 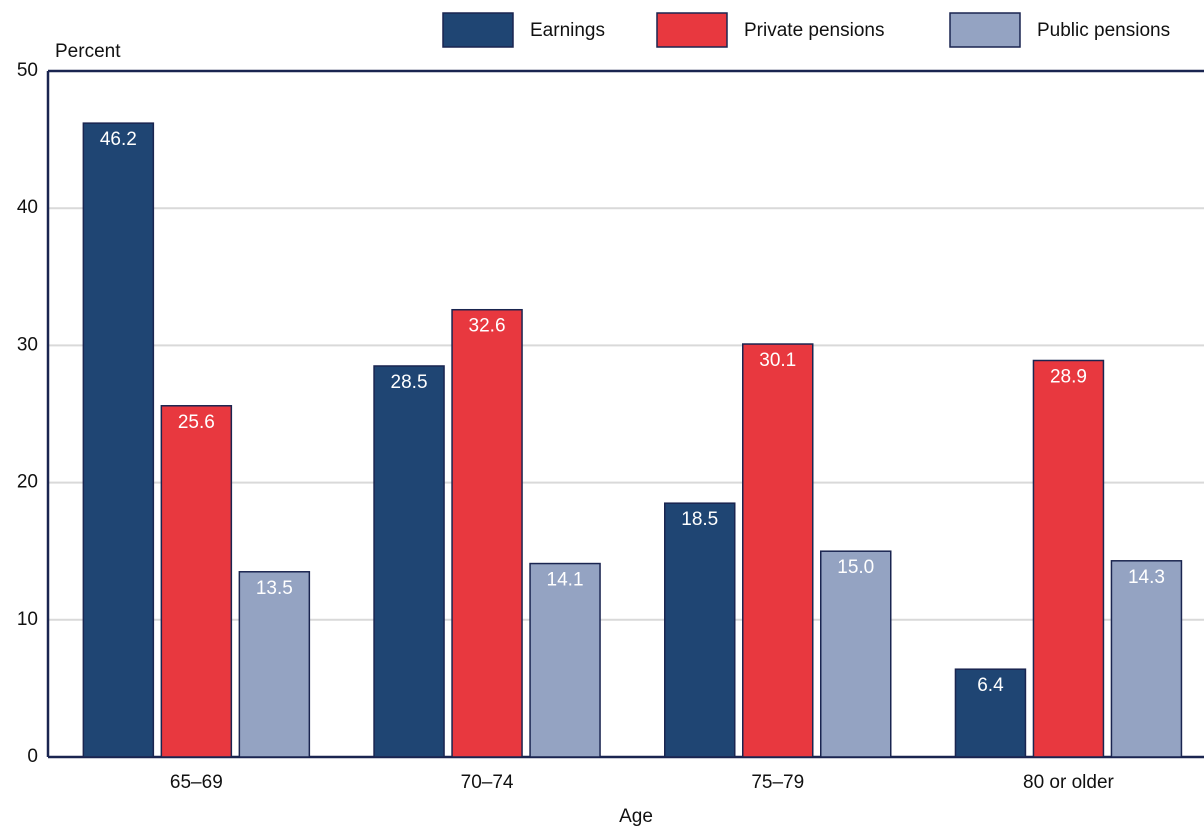 What do you see at coordinates (118, 139) in the screenshot?
I see `value-label: 46.2` at bounding box center [118, 139].